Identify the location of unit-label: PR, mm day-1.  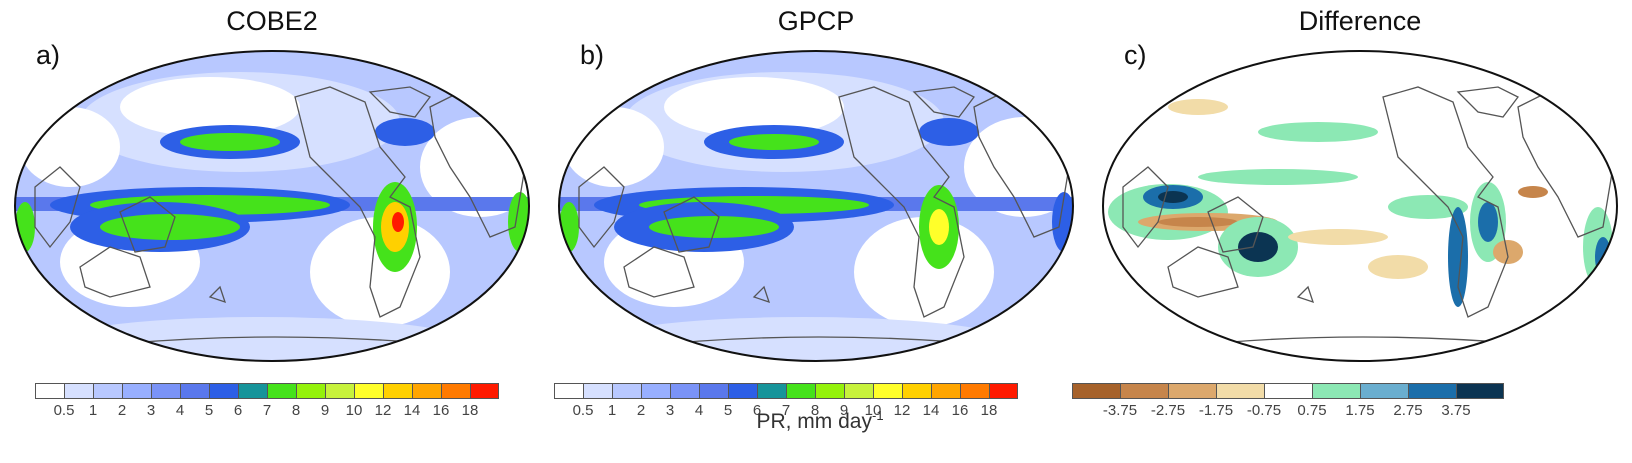
(820, 421).